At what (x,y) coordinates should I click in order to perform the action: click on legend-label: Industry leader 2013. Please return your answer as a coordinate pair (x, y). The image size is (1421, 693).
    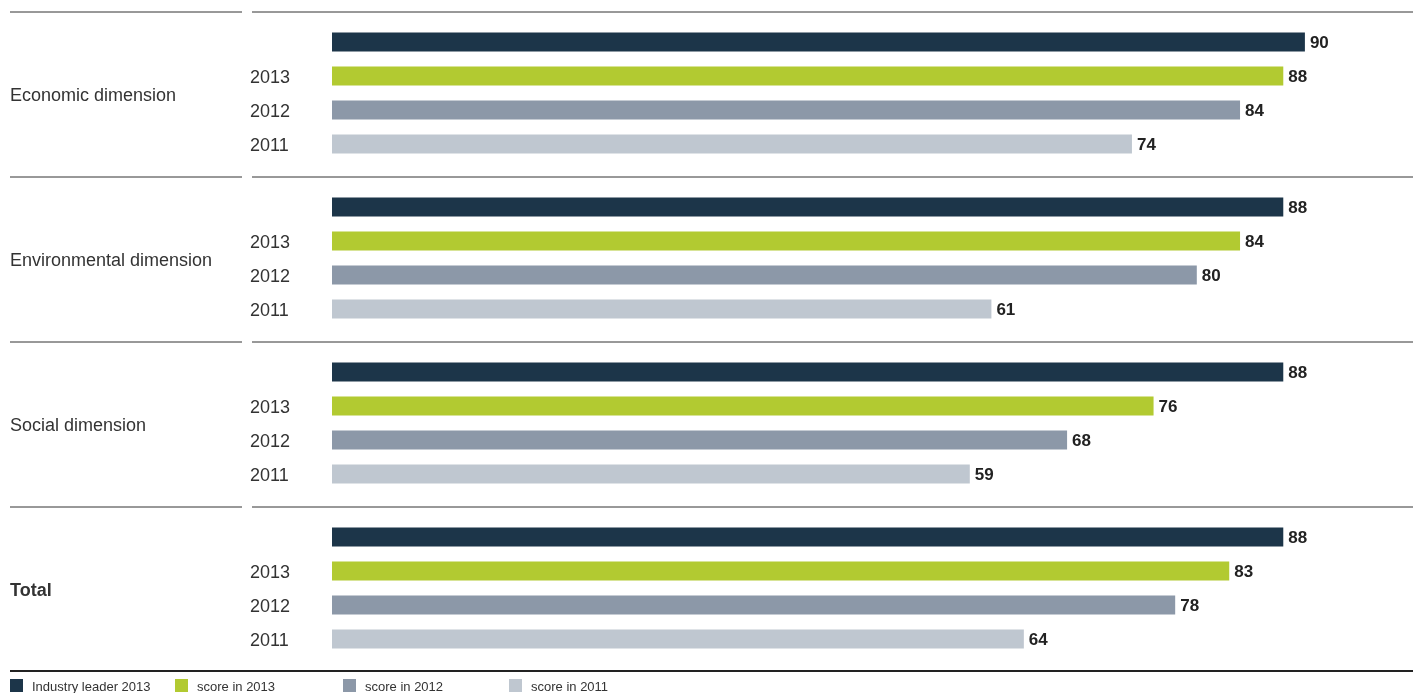
    Looking at the image, I should click on (91, 686).